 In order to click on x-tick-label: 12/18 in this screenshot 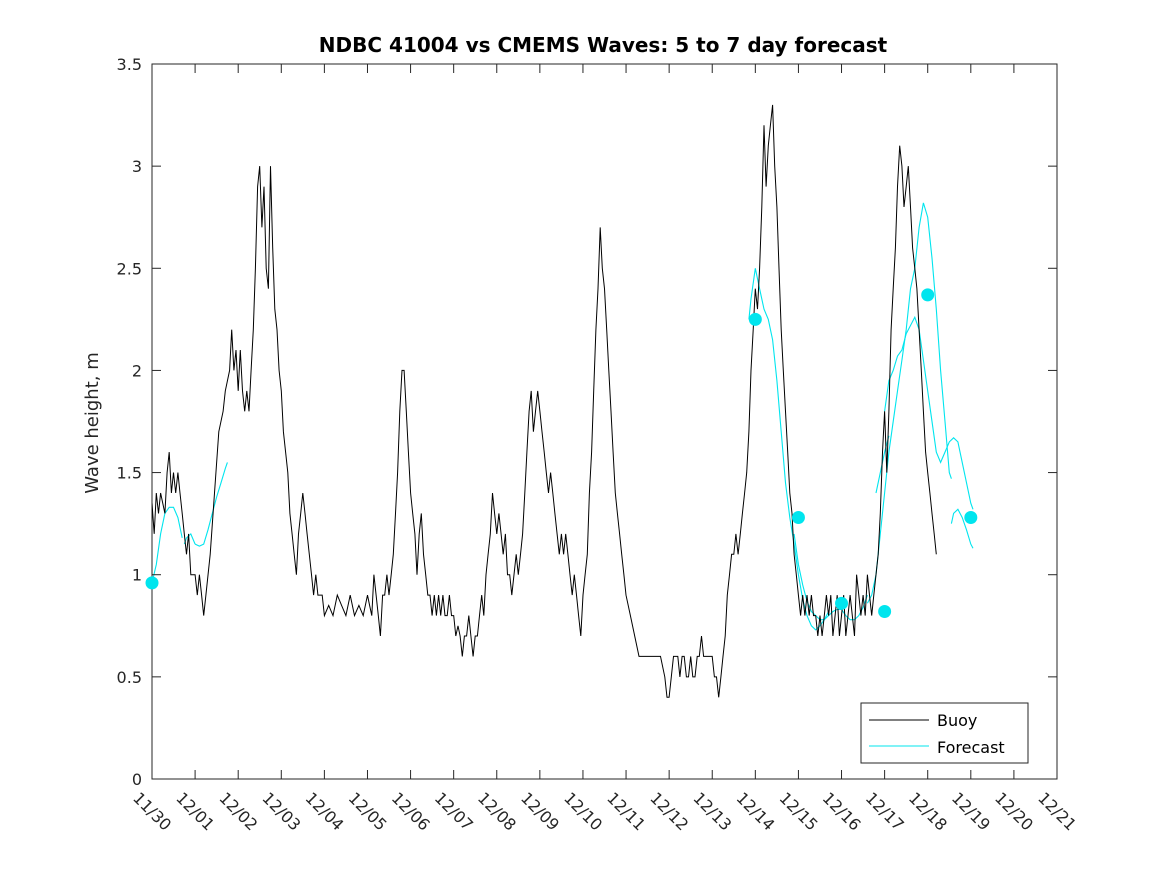, I will do `click(928, 811)`.